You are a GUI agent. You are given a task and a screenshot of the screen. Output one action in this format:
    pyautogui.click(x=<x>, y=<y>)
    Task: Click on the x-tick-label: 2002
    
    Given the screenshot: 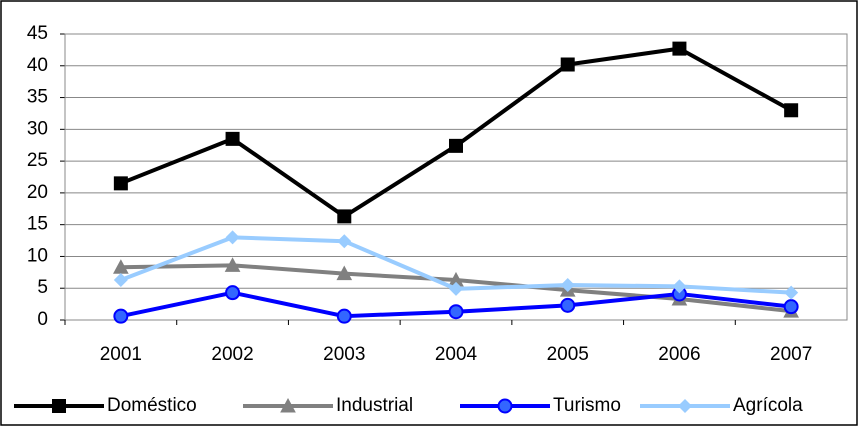 What is the action you would take?
    pyautogui.click(x=232, y=354)
    